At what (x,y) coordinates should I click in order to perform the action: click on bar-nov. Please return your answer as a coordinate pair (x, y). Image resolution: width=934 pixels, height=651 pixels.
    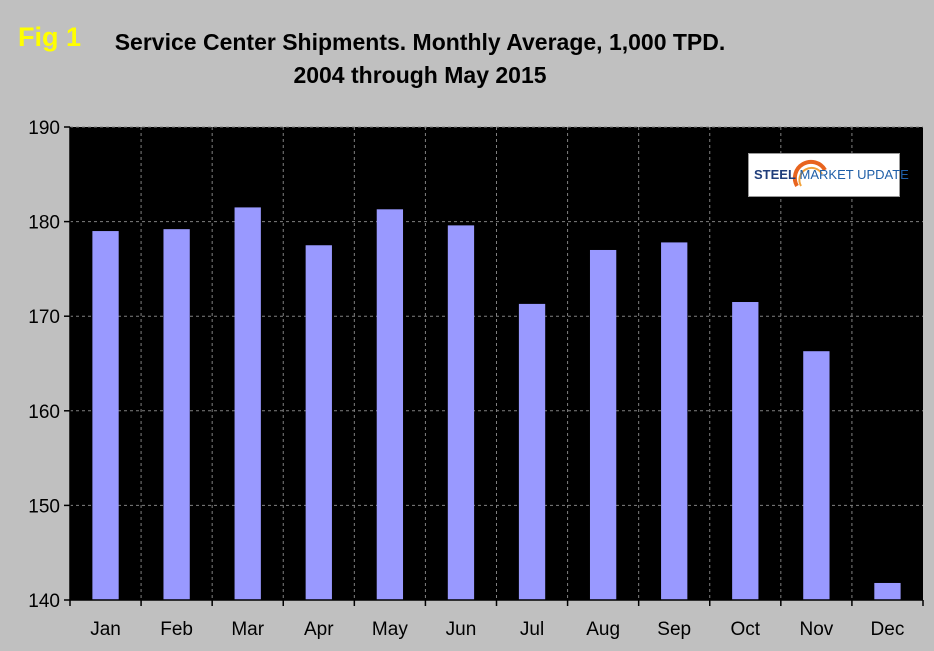
    Looking at the image, I should click on (816, 475).